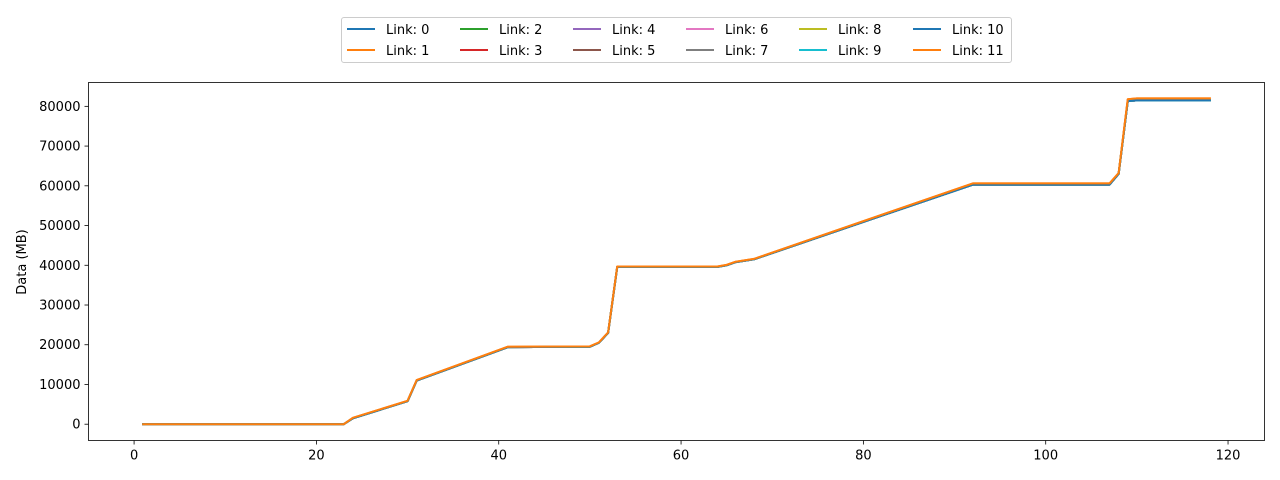 The image size is (1280, 480). I want to click on y-tick-label: 30000, so click(59, 306).